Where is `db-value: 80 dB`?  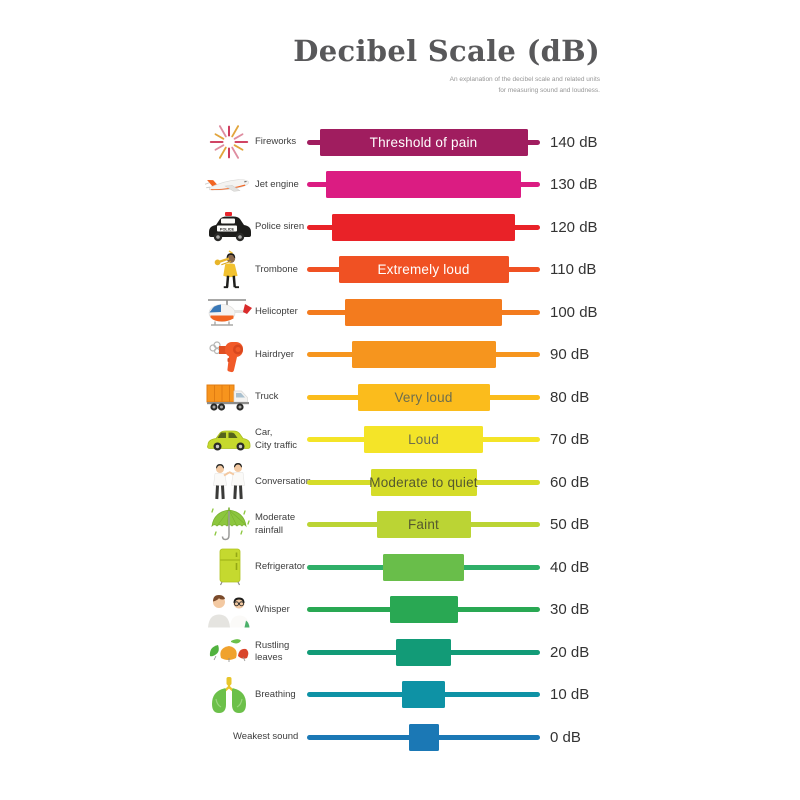
db-value: 80 dB is located at coordinates (570, 397).